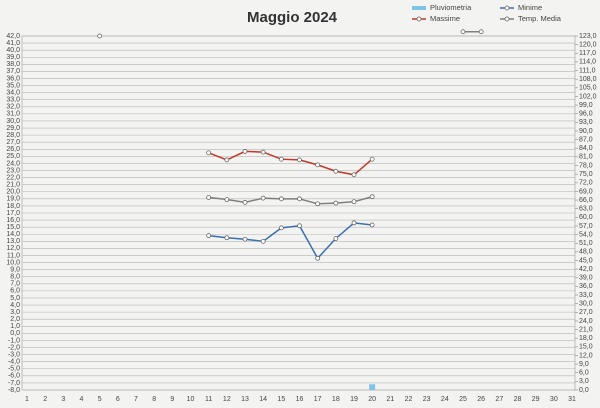 This screenshot has width=600, height=408. Describe the element at coordinates (586, 295) in the screenshot. I see `y2-tick-label: 33,0` at that location.